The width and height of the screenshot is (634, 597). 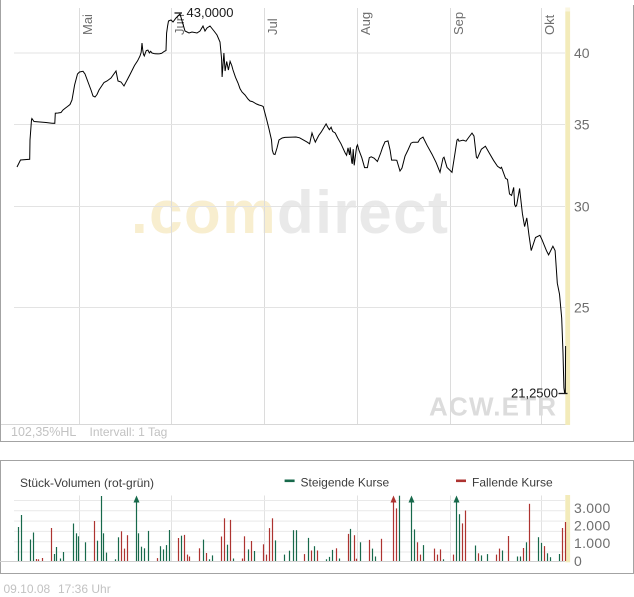 What do you see at coordinates (582, 125) in the screenshot?
I see `svg-text: 35` at bounding box center [582, 125].